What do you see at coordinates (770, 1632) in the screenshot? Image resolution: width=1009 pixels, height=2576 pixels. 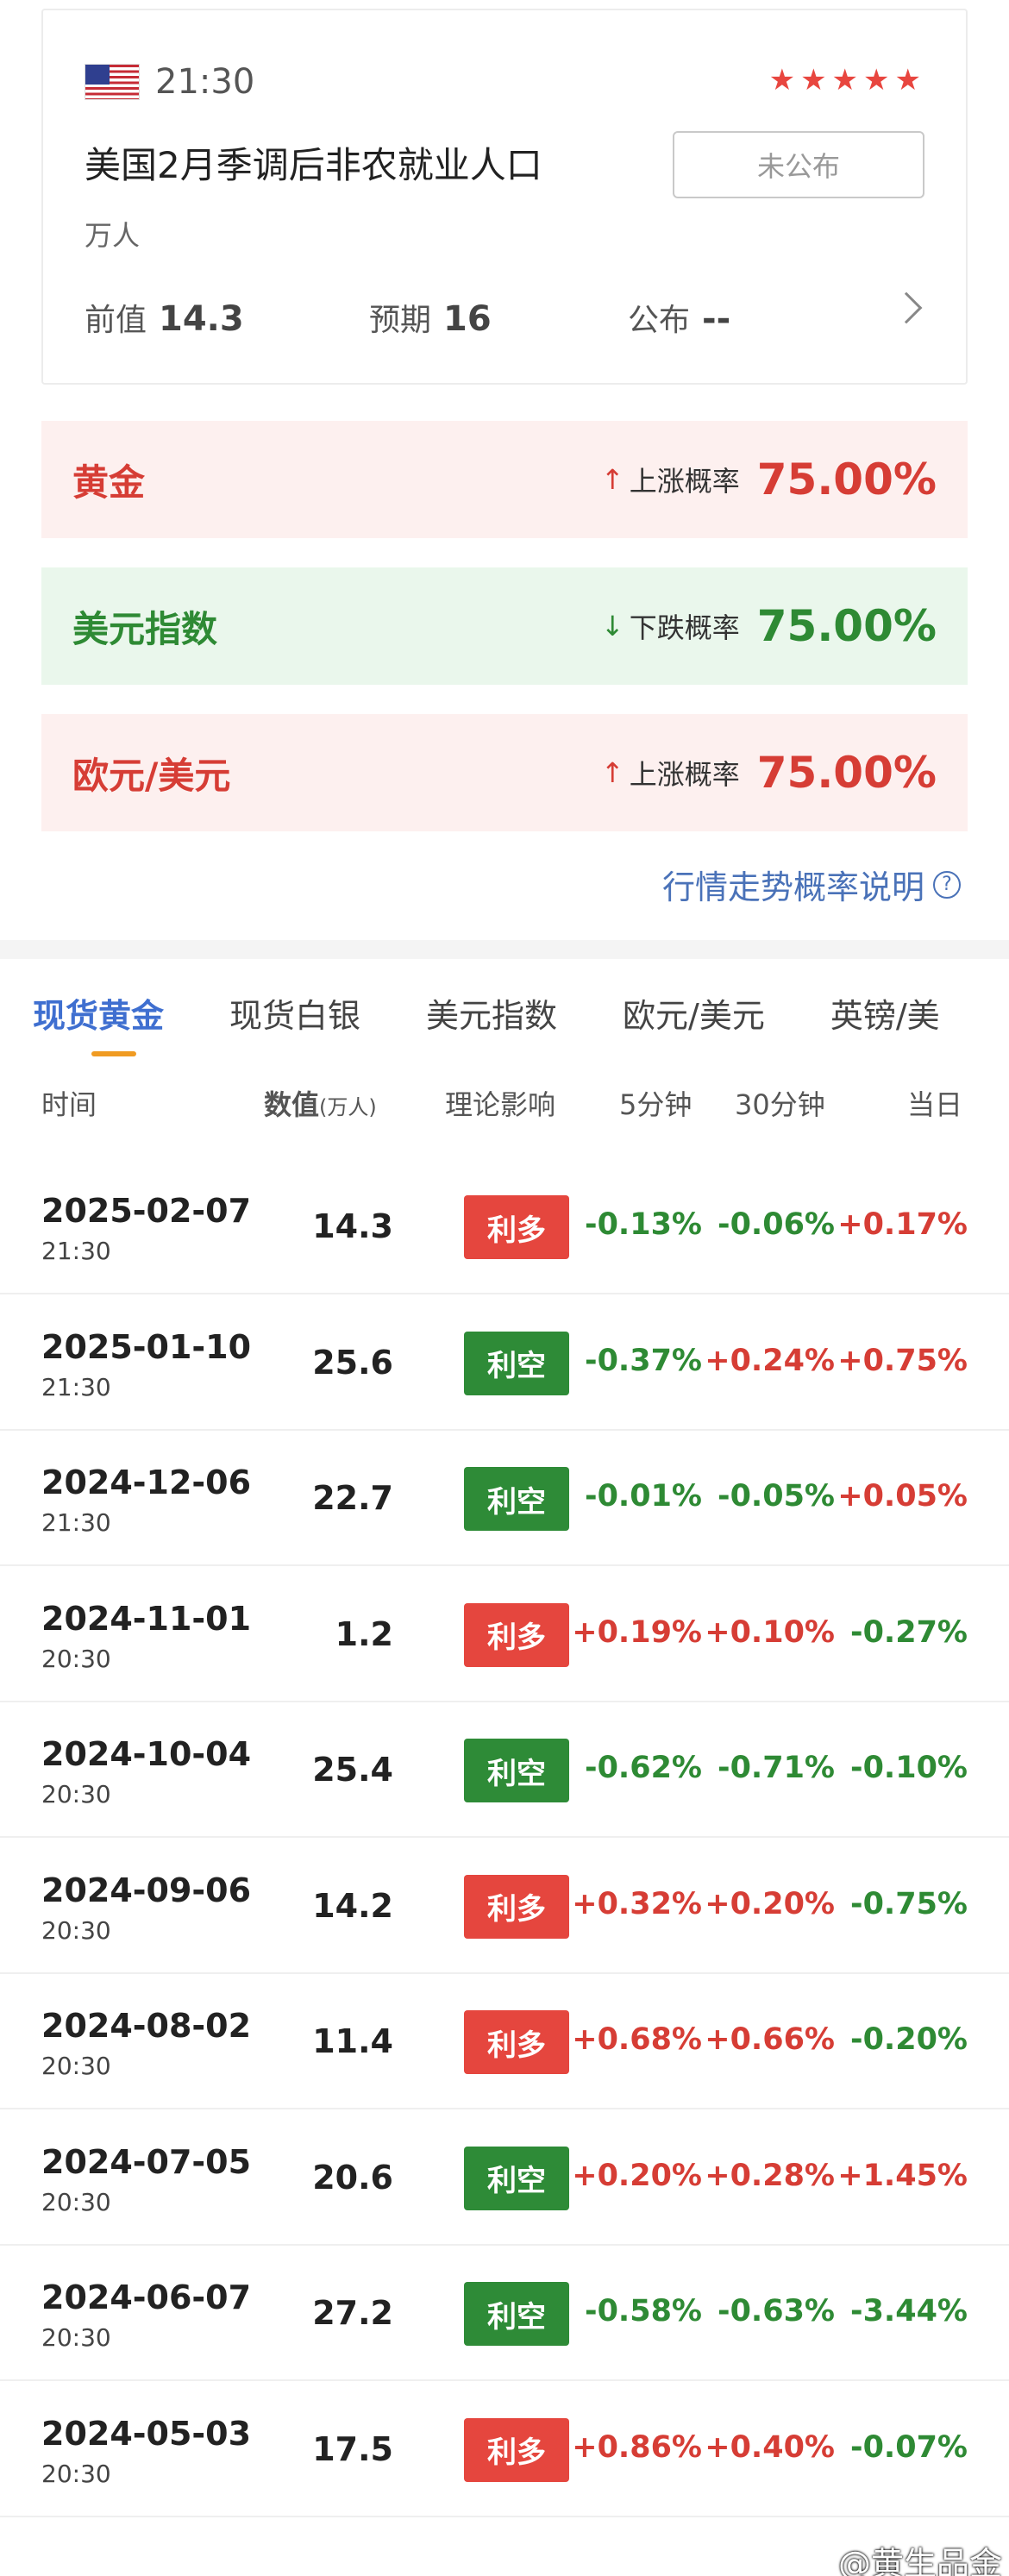 I see `row-change-m30: +0.10%` at bounding box center [770, 1632].